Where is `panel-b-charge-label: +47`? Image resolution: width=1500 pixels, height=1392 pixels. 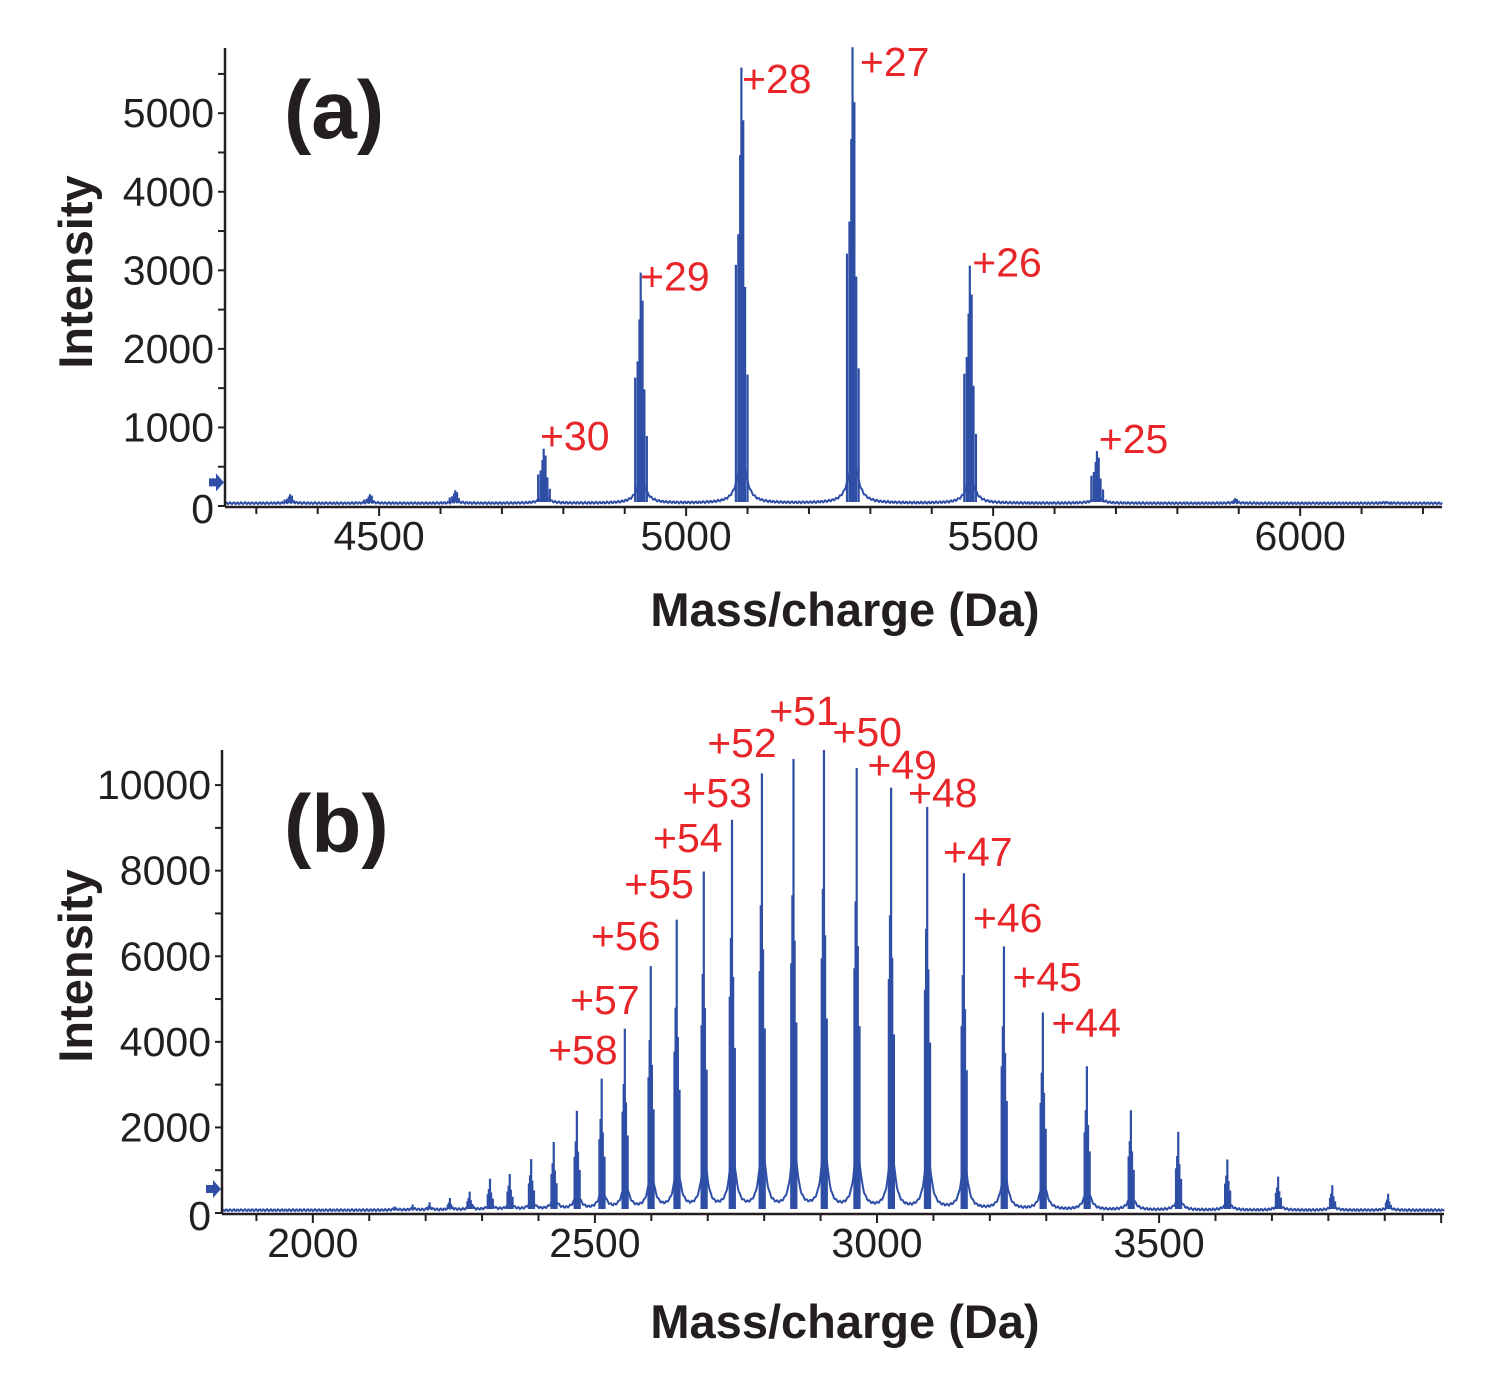
panel-b-charge-label: +47 is located at coordinates (978, 852).